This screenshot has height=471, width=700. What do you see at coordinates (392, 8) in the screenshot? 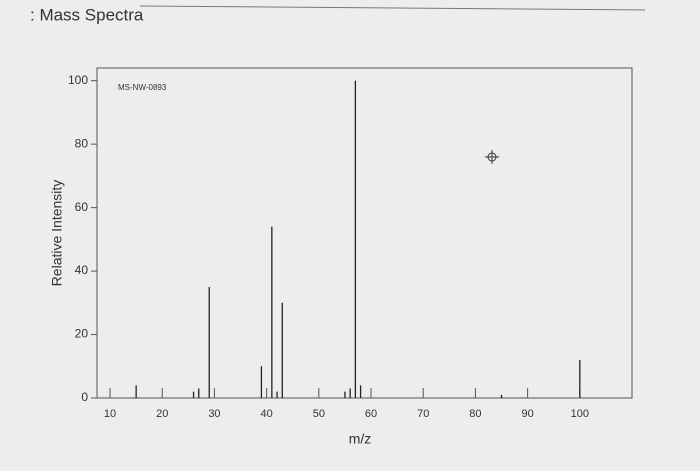
I see `header-rule` at bounding box center [392, 8].